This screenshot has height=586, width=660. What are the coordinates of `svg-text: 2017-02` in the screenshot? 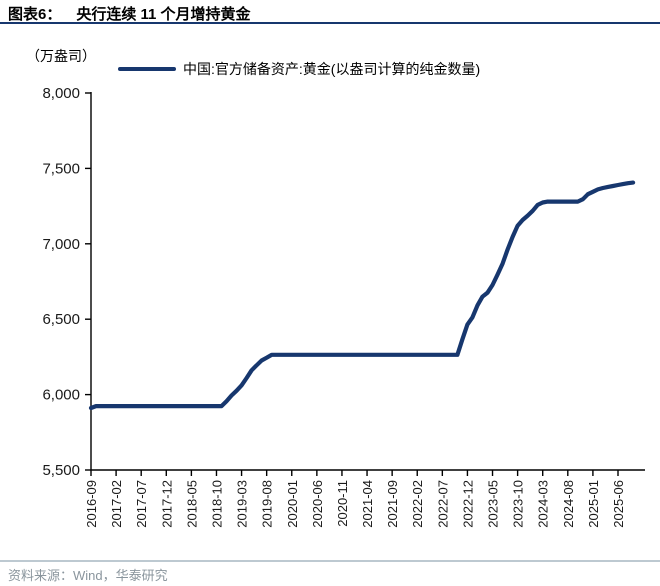 It's located at (116, 504).